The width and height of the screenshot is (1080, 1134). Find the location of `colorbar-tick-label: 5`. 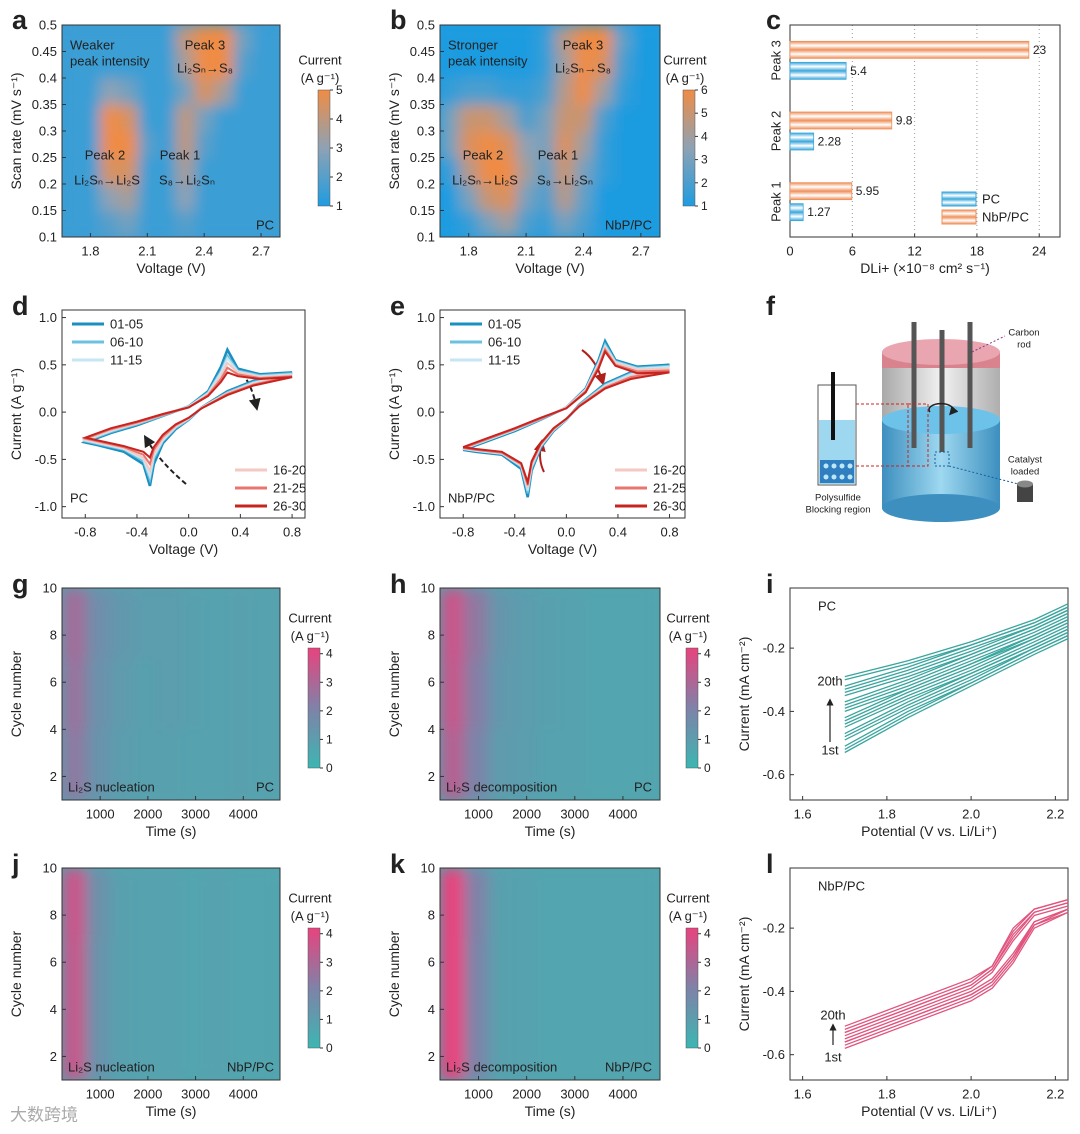

colorbar-tick-label: 5 is located at coordinates (339, 90).